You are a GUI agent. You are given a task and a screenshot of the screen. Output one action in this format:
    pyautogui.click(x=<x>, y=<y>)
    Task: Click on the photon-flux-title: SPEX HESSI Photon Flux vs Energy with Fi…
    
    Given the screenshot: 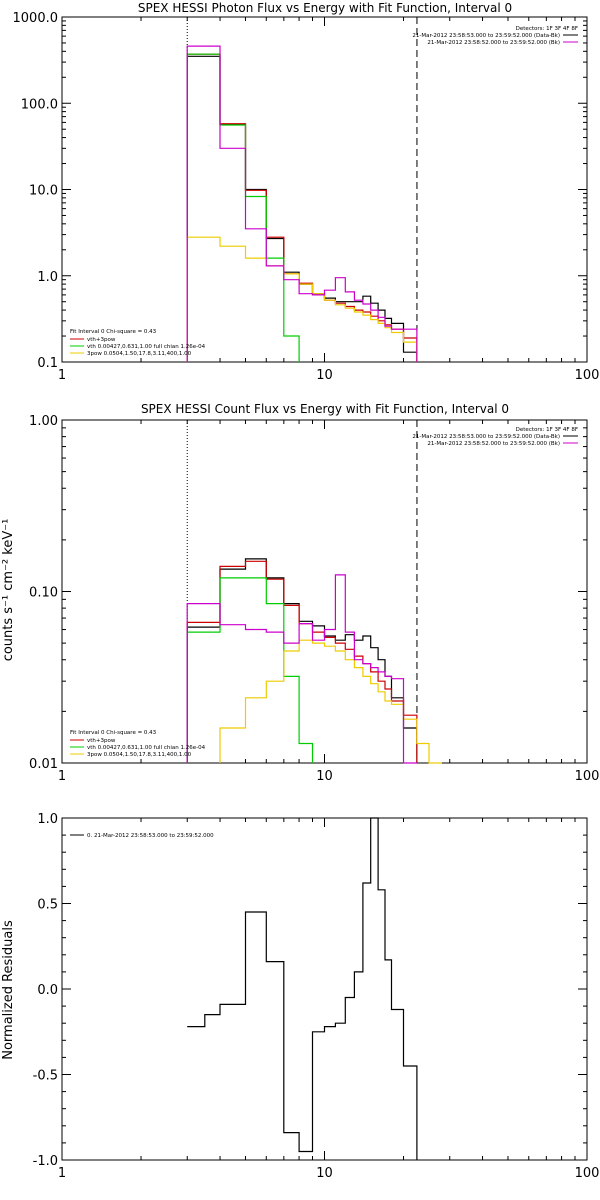 What is the action you would take?
    pyautogui.click(x=325, y=8)
    